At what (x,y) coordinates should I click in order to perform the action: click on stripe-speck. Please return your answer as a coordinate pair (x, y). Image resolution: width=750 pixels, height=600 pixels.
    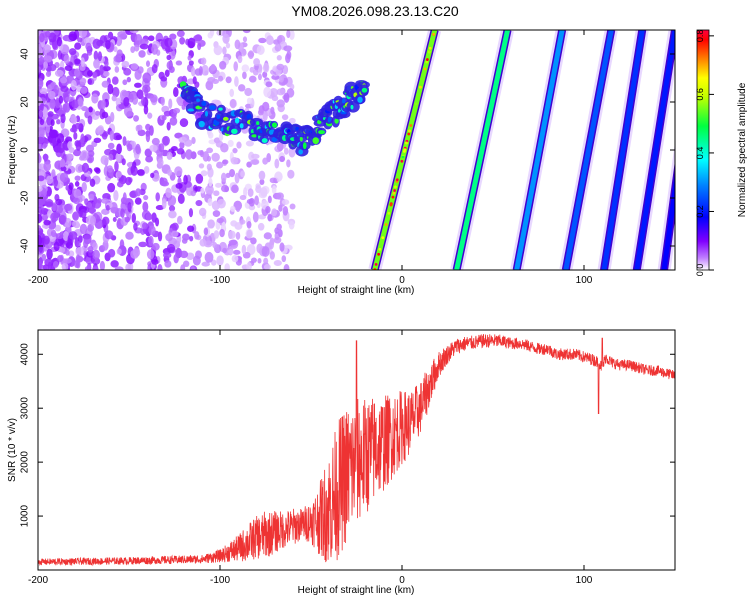
    Looking at the image, I should click on (430, 48).